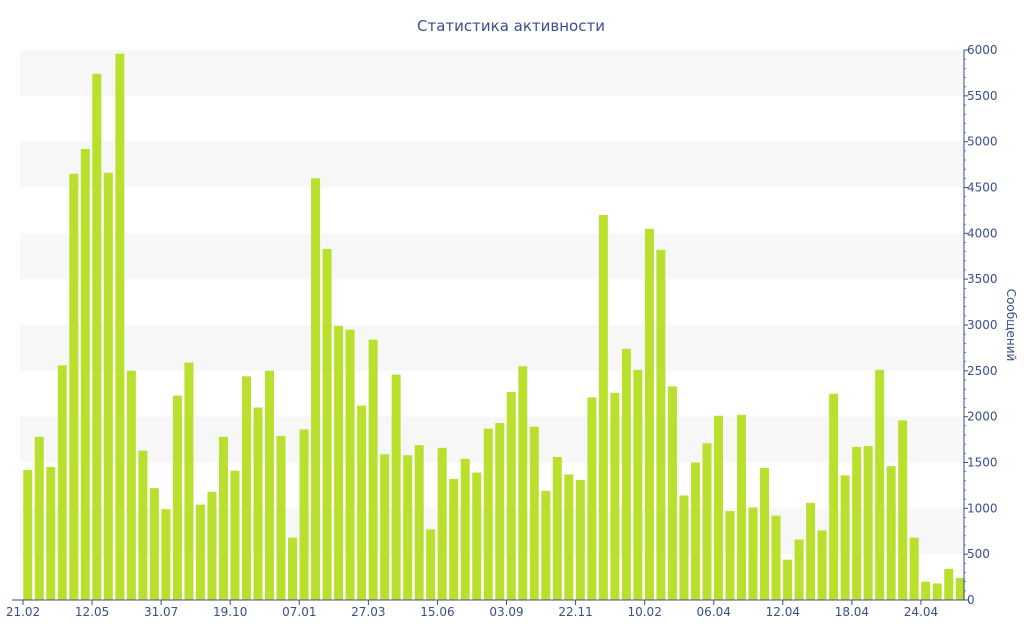  Describe the element at coordinates (230, 612) in the screenshot. I see `x-tick-label: 19.10` at that location.